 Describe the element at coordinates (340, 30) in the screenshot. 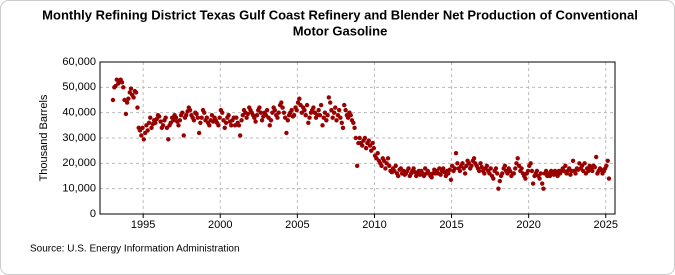

I see `chart-title: Motor Gasoline` at that location.